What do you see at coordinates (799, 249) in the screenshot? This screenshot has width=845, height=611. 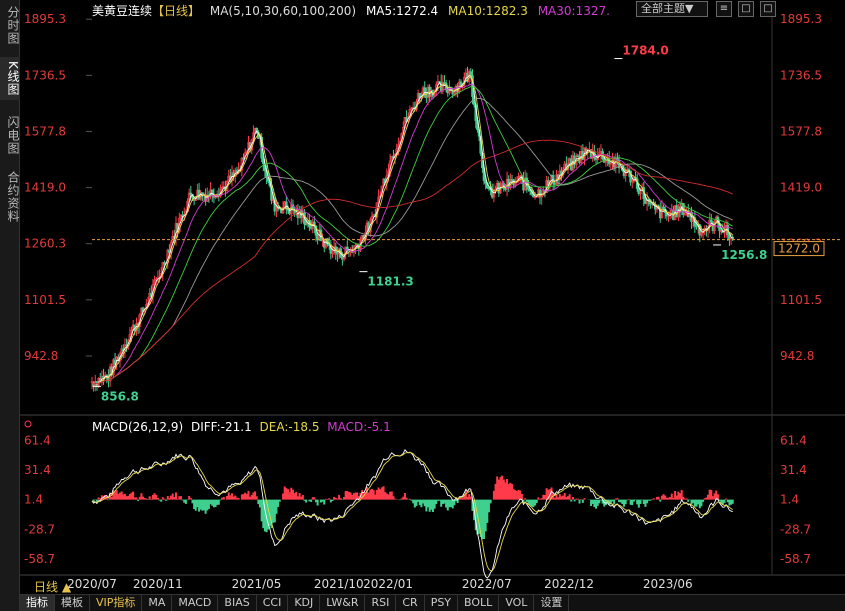 I see `current-price-label: 1272.0` at bounding box center [799, 249].